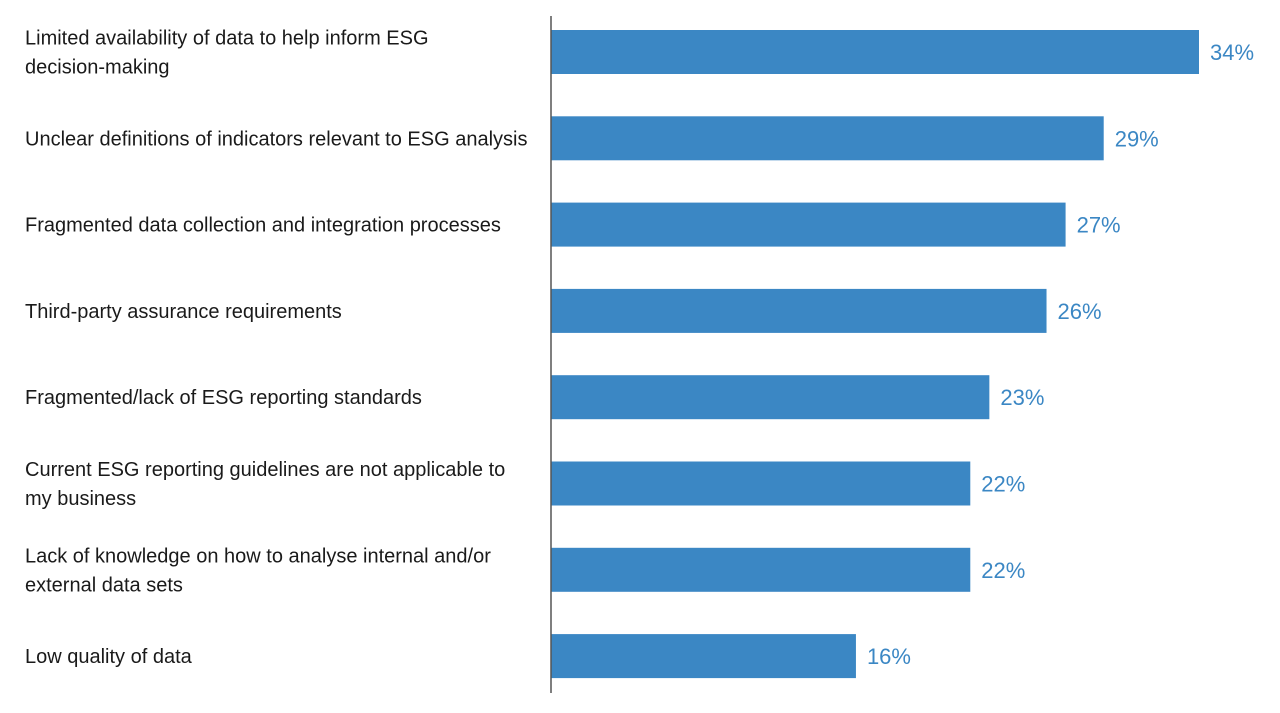 This screenshot has width=1280, height=713. I want to click on value-label: 16%, so click(889, 656).